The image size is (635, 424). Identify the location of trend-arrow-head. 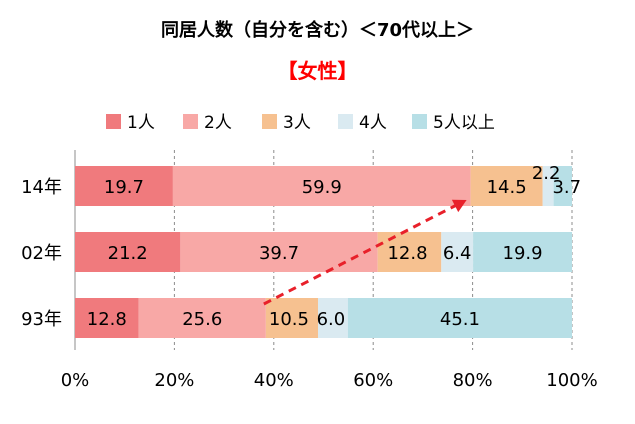
(459, 206).